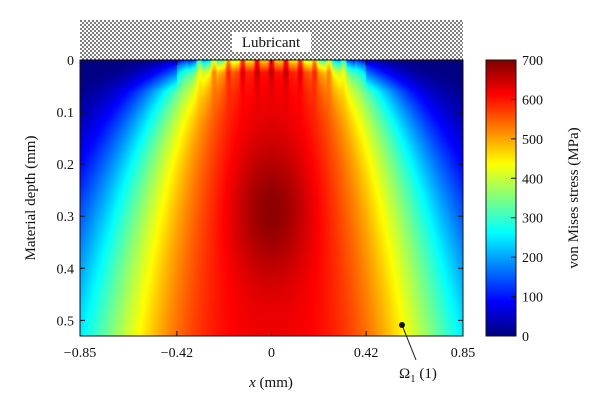  Describe the element at coordinates (532, 100) in the screenshot. I see `colorbar-tick-label: 600` at that location.